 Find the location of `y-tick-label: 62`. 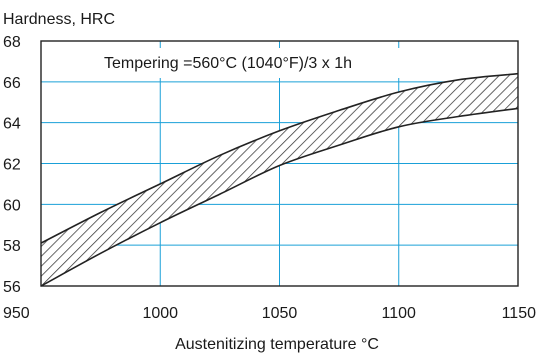

y-tick-label: 62 is located at coordinates (12, 165).